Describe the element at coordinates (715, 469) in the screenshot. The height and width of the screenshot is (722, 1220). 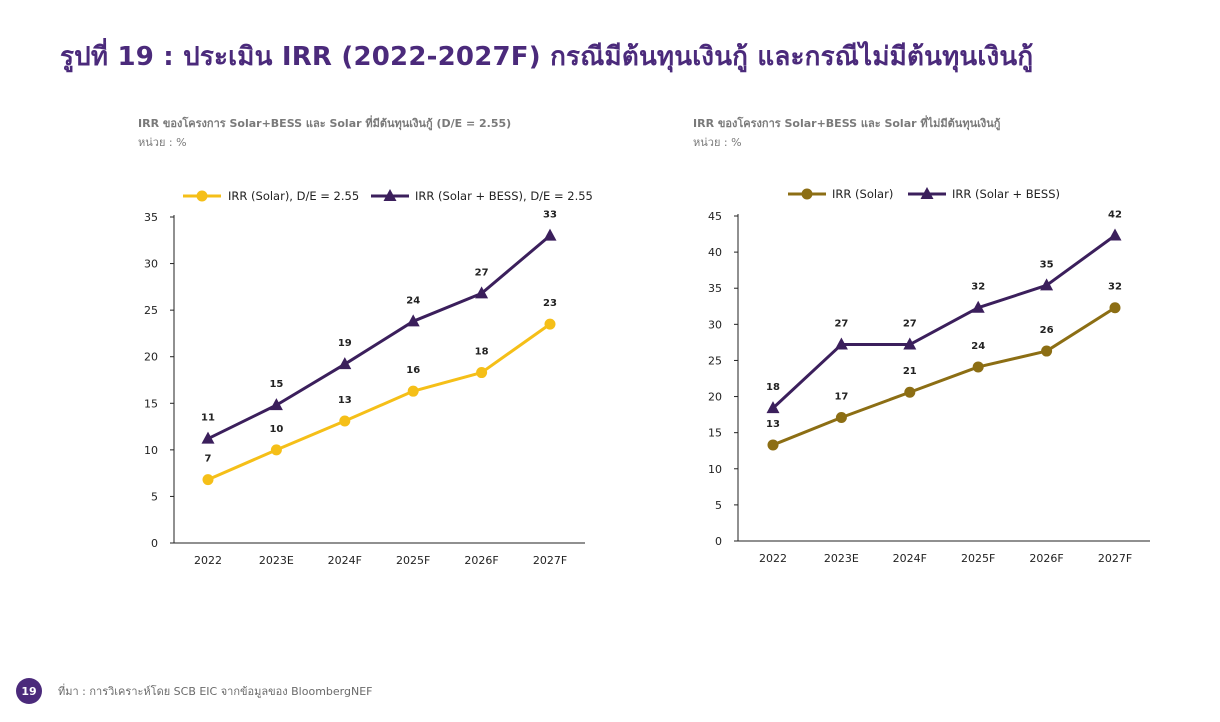
I see `right-y-tick-label: 10` at that location.